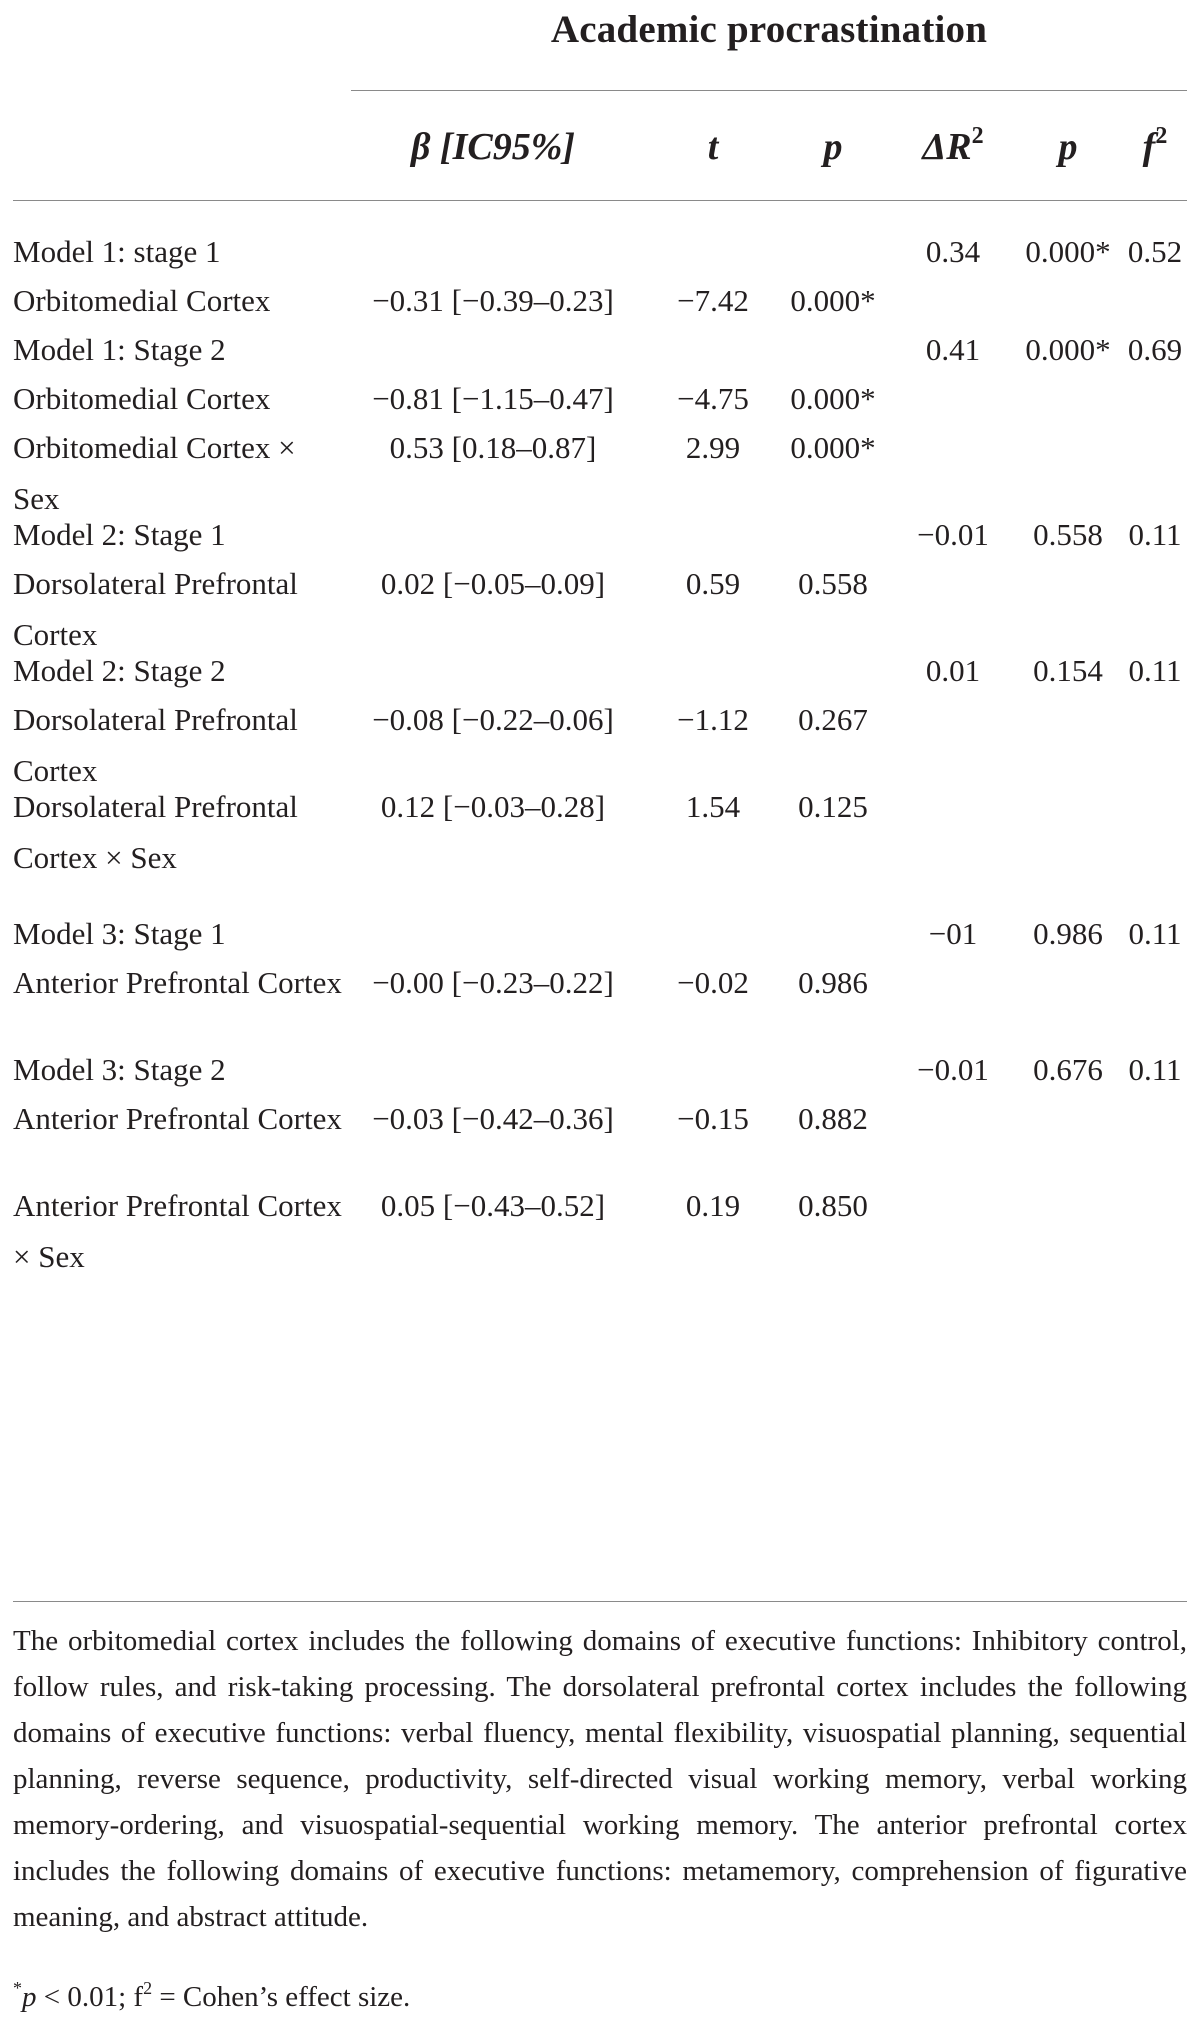  Describe the element at coordinates (953, 251) in the screenshot. I see `cell-delta-r2: 0.34` at that location.